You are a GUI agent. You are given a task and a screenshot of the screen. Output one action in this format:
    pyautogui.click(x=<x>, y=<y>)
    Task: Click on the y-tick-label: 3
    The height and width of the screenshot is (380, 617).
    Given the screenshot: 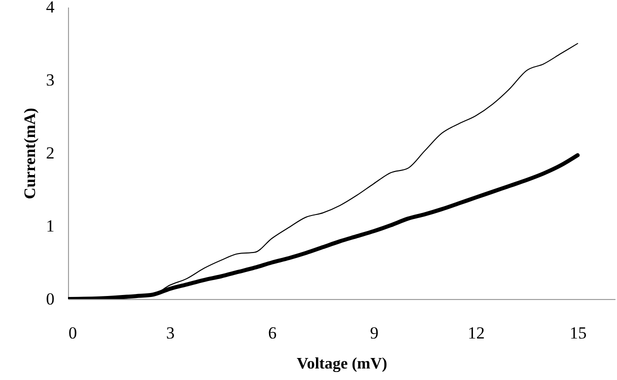 What is the action you would take?
    pyautogui.click(x=50, y=80)
    